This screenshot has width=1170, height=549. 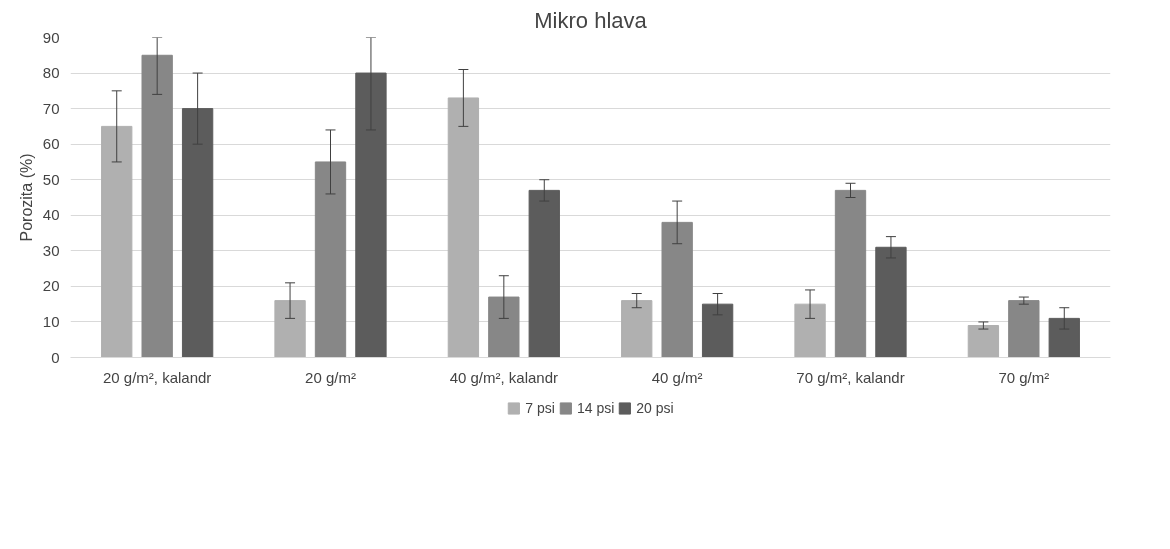 I want to click on x-tick-label: 70 g/m², kalandr, so click(x=850, y=377).